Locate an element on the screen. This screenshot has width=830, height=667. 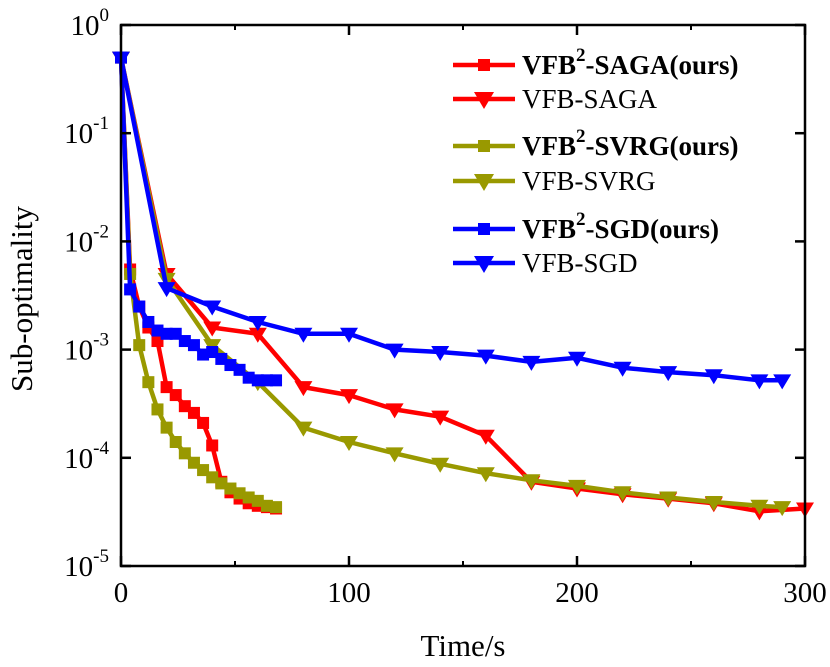
x-tick-label: 100 is located at coordinates (349, 593).